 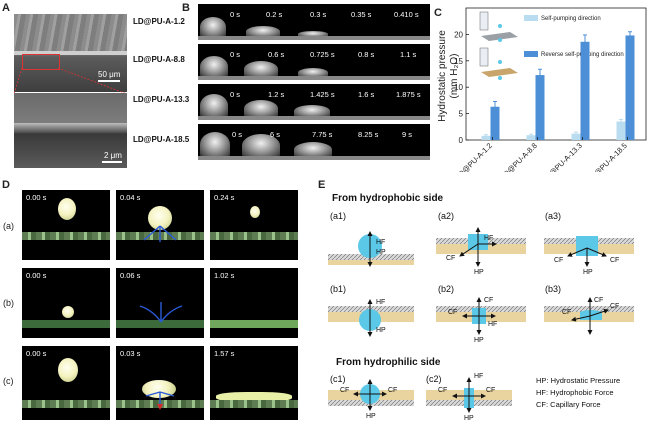 What do you see at coordinates (371, 249) in the screenshot?
I see `diagram-a1: HF HP` at bounding box center [371, 249].